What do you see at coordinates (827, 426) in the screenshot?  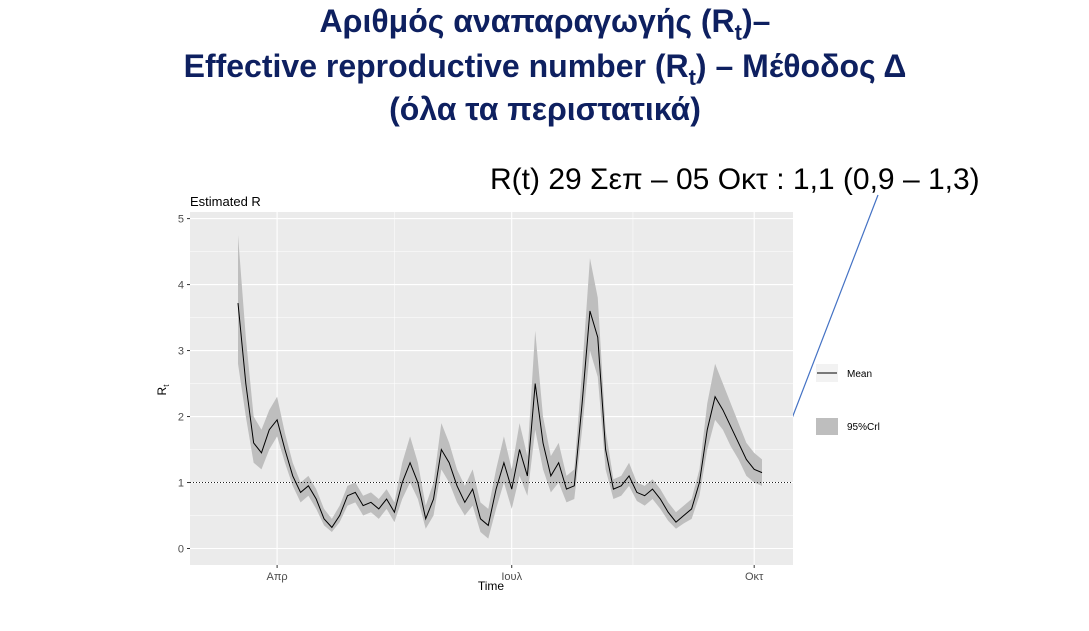 I see `legend-key` at bounding box center [827, 426].